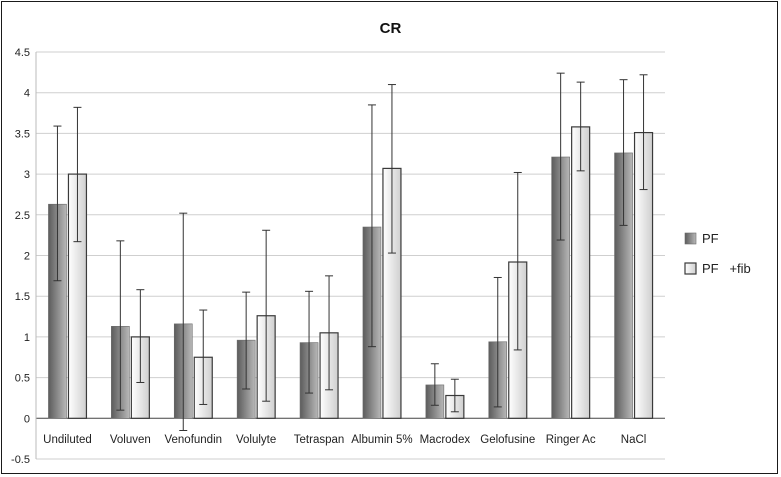 The width and height of the screenshot is (781, 477). What do you see at coordinates (27, 338) in the screenshot?
I see `y-tick-label: 1` at bounding box center [27, 338].